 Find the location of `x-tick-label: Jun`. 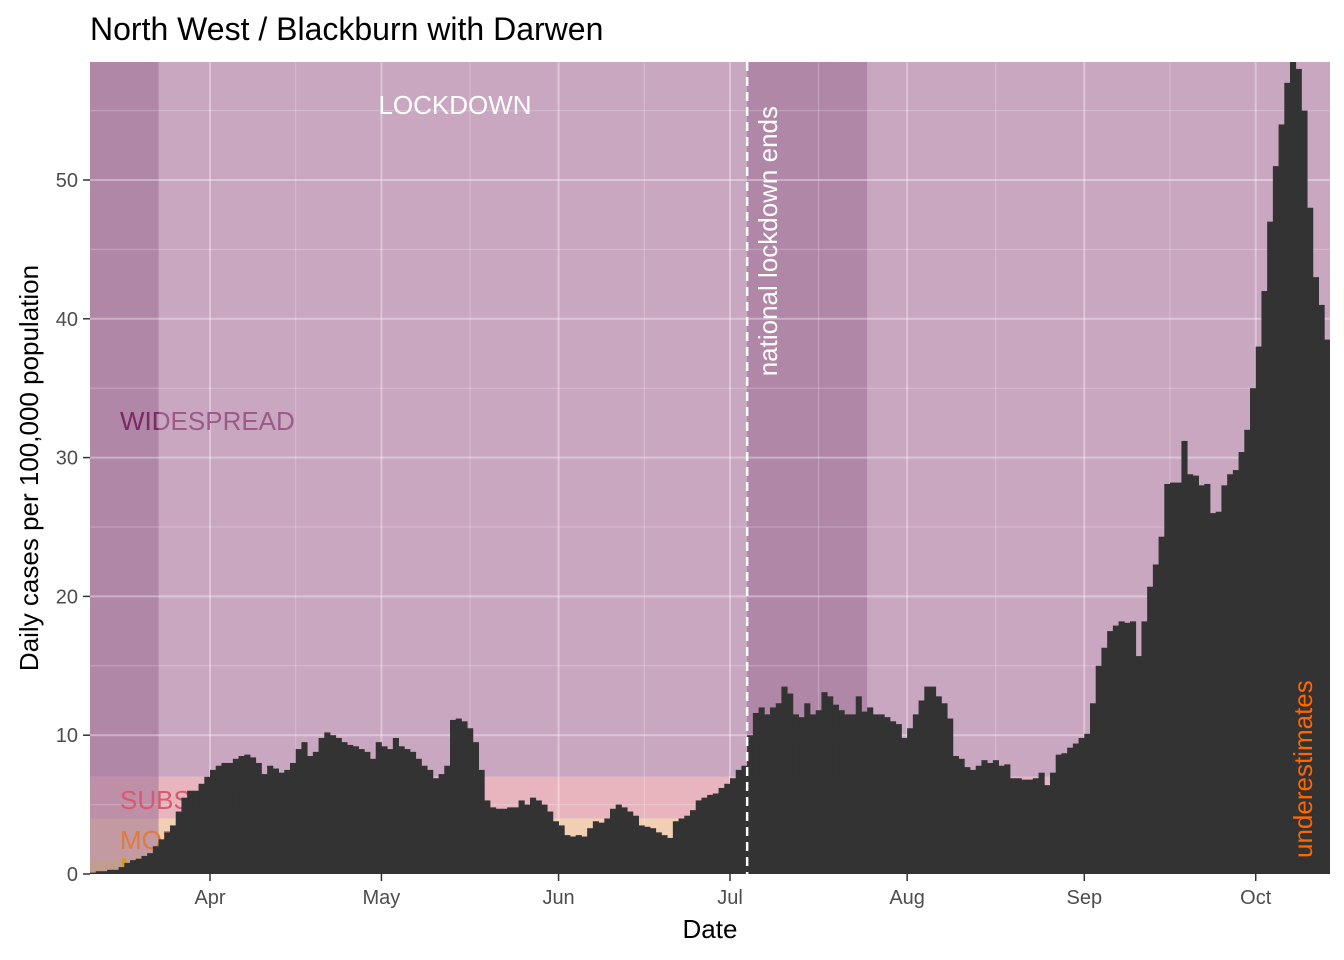

x-tick-label: Jun is located at coordinates (558, 898).